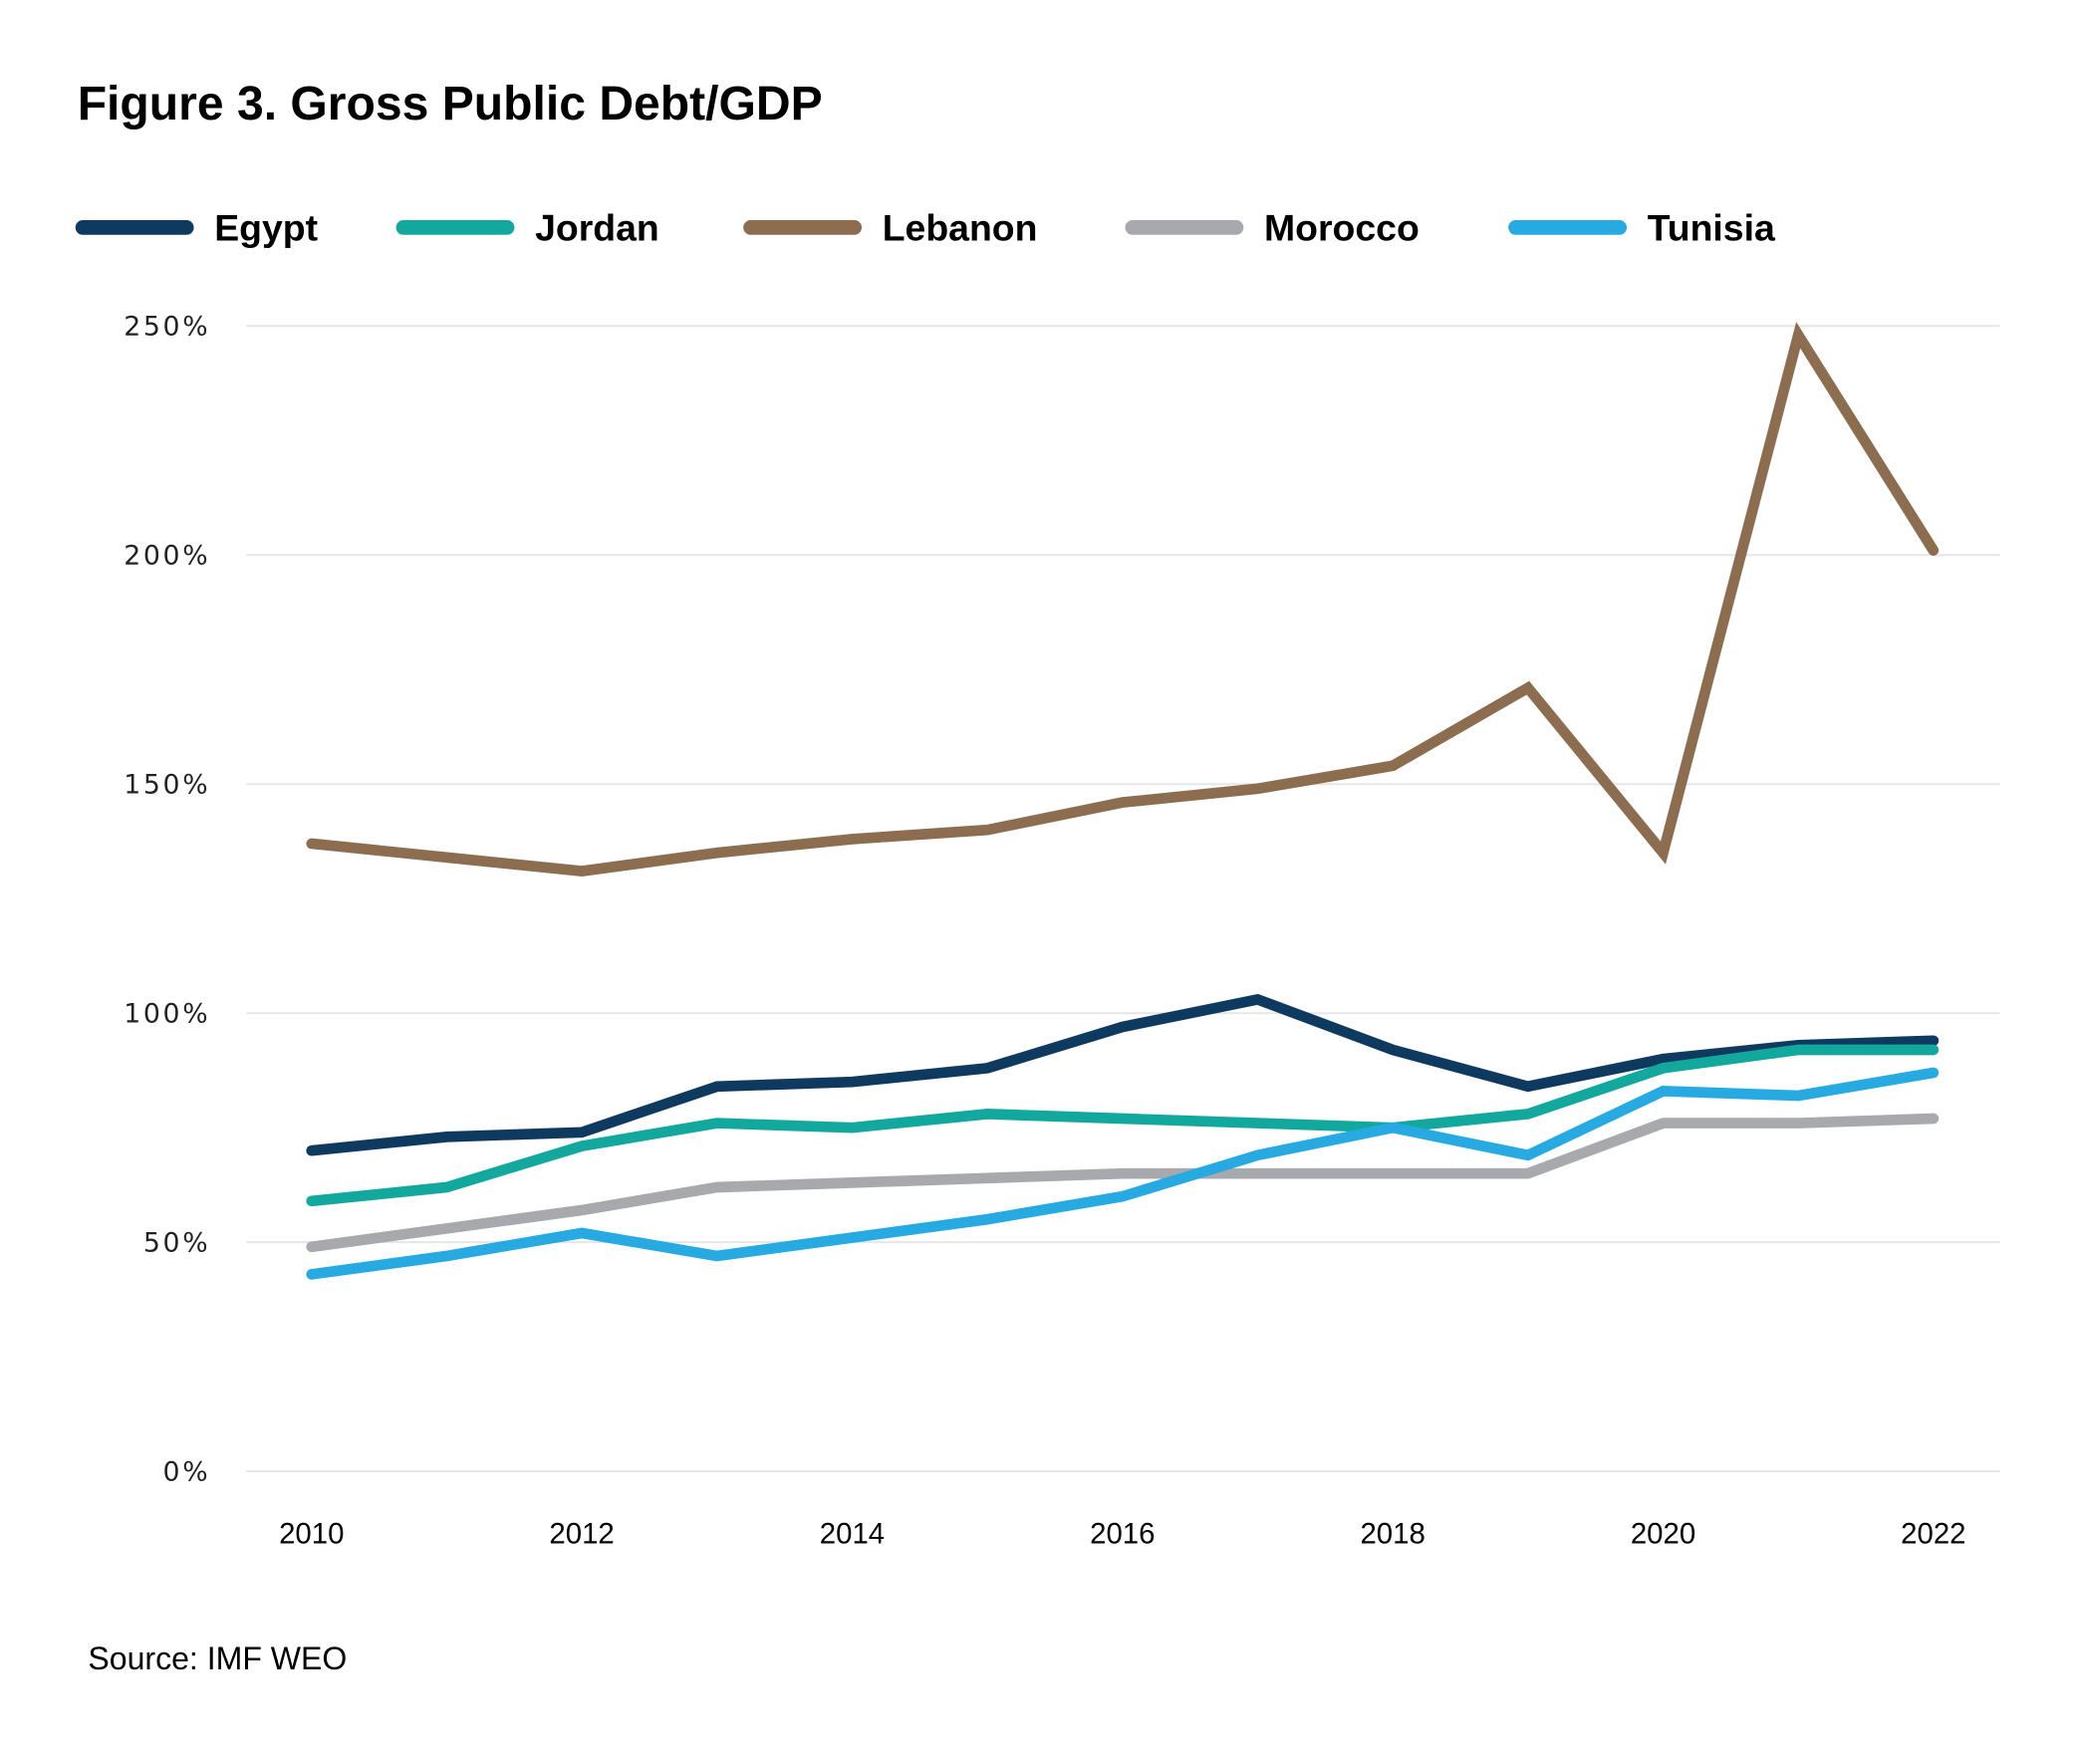 Image resolution: width=2076 pixels, height=1764 pixels. Describe the element at coordinates (167, 327) in the screenshot. I see `y-tick-label: 250%` at that location.